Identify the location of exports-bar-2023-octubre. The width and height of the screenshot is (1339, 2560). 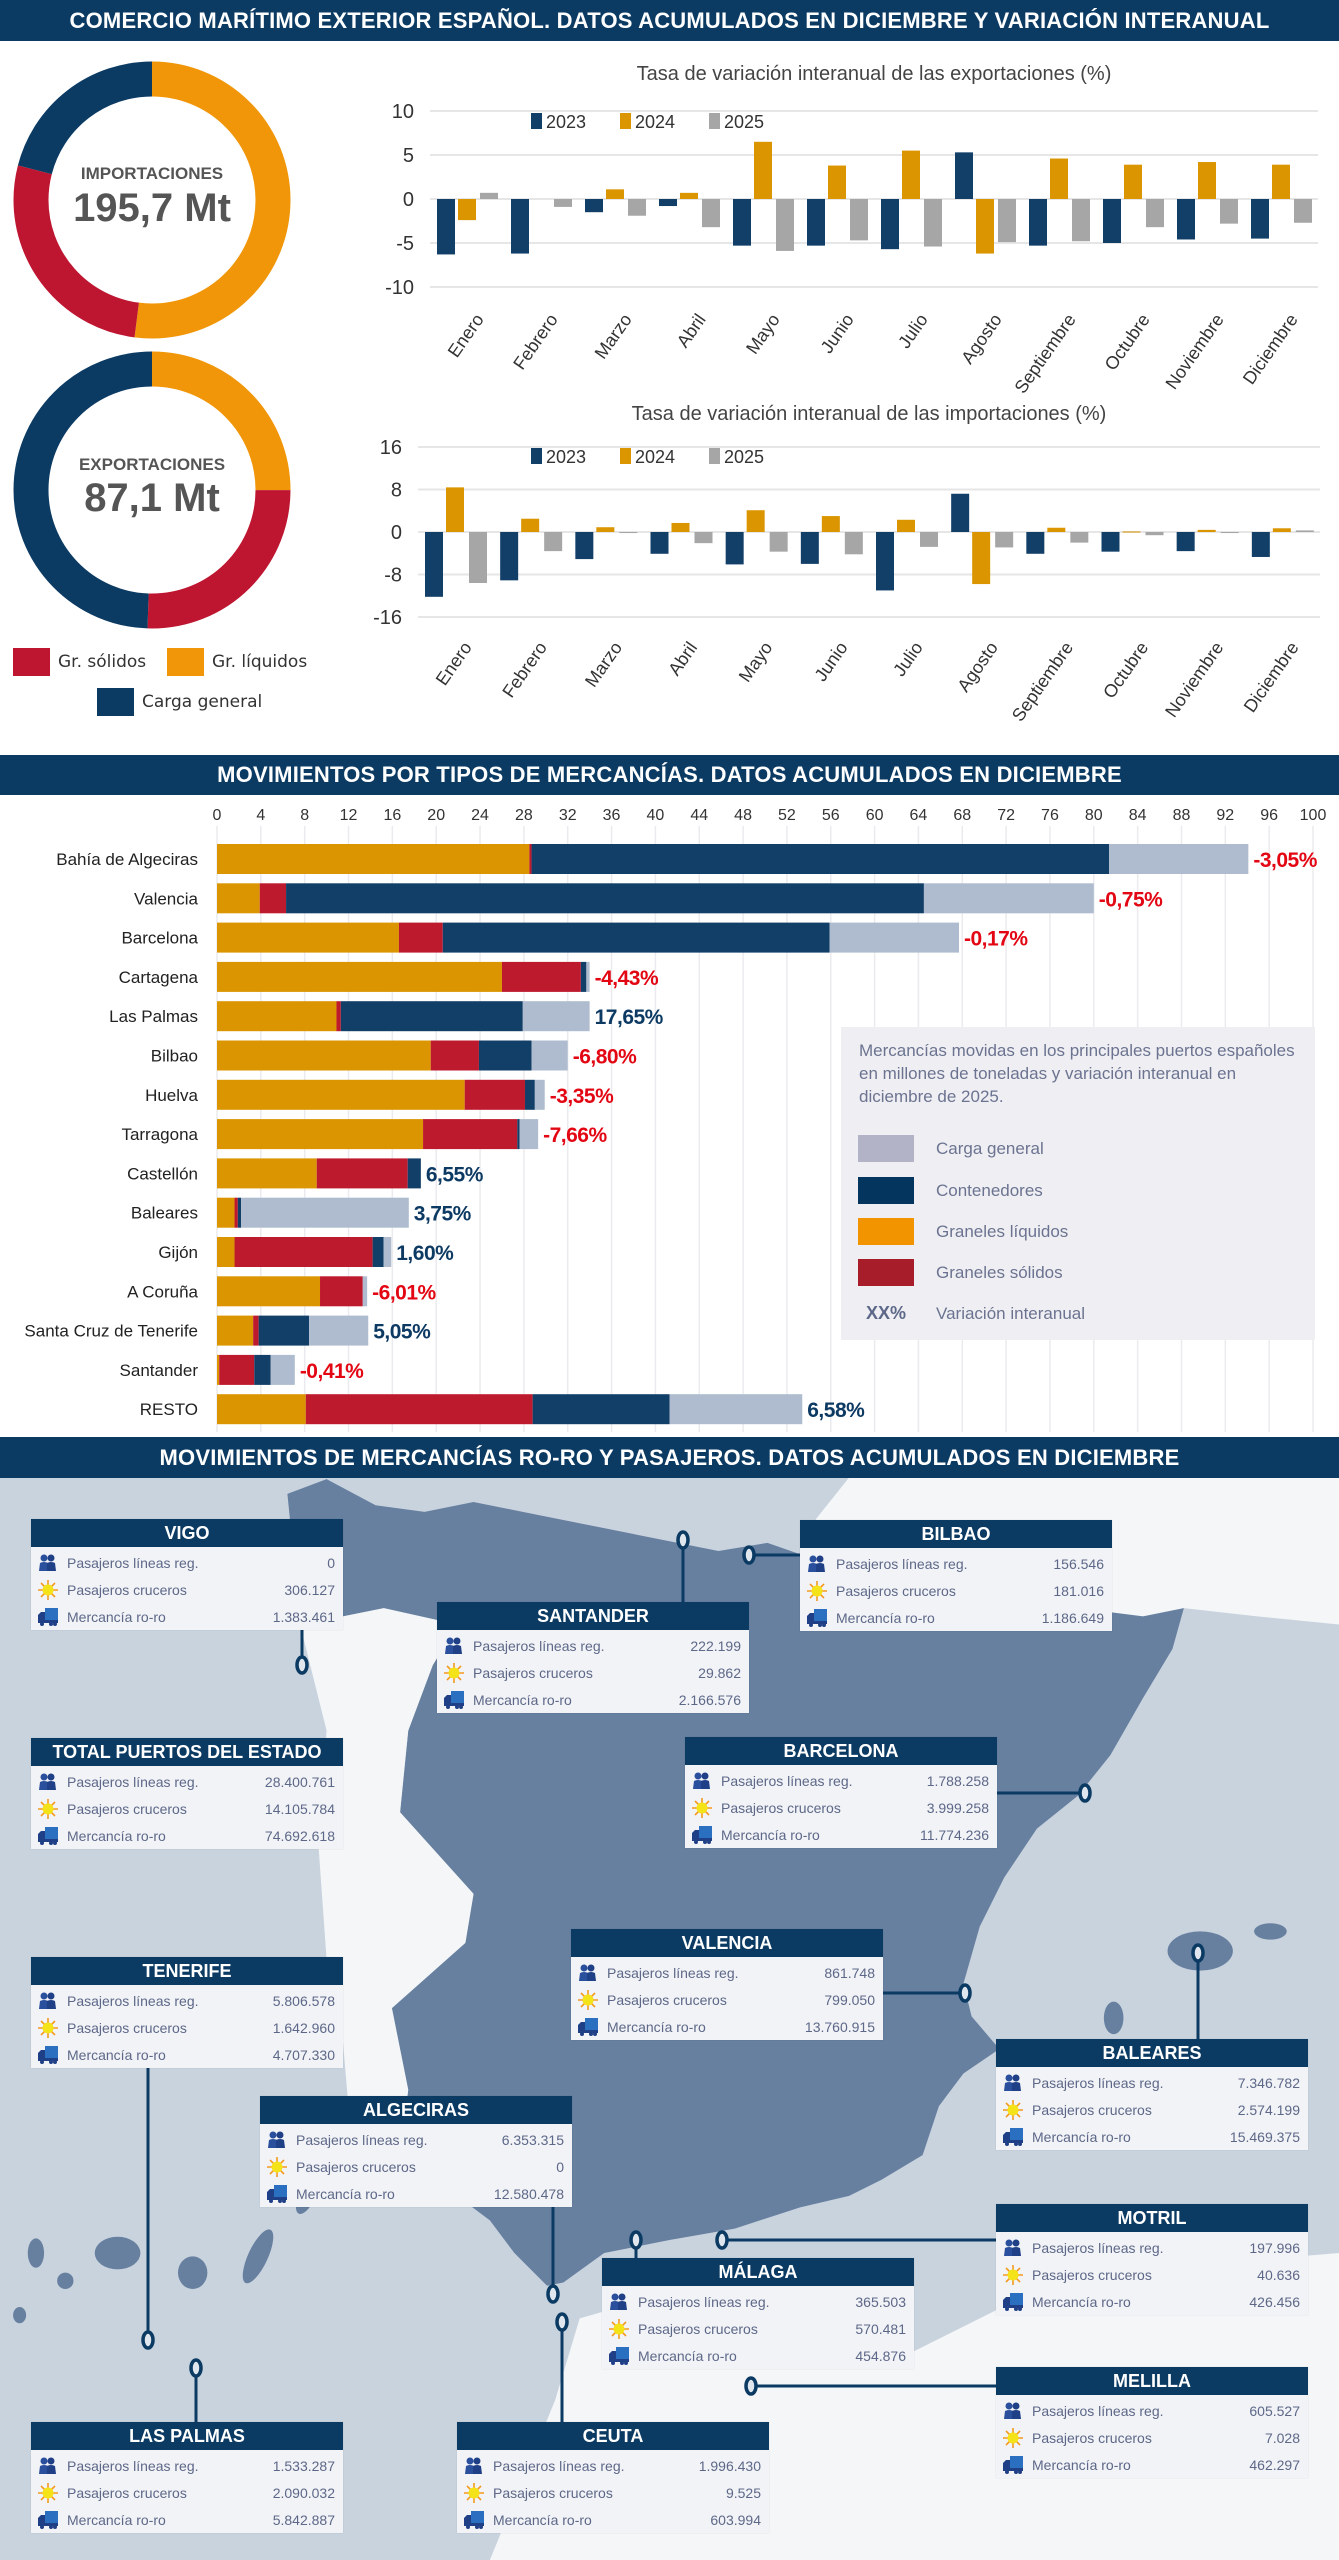
(1112, 221).